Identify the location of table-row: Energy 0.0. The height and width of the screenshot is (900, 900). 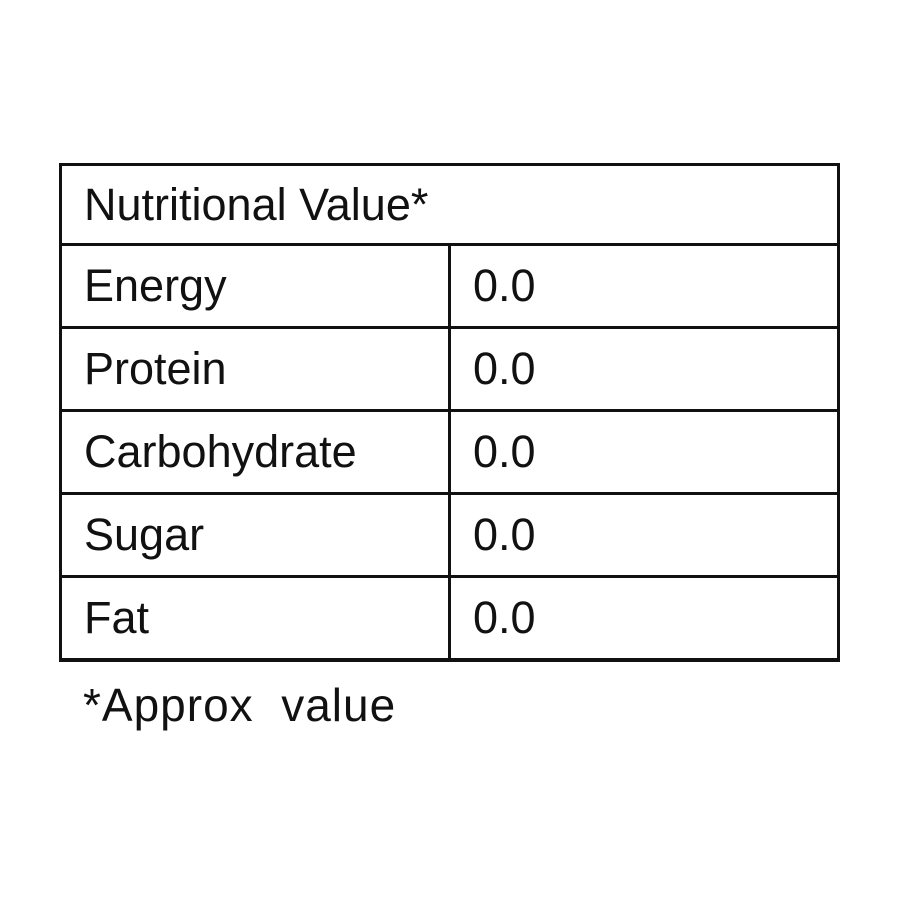
(449, 286).